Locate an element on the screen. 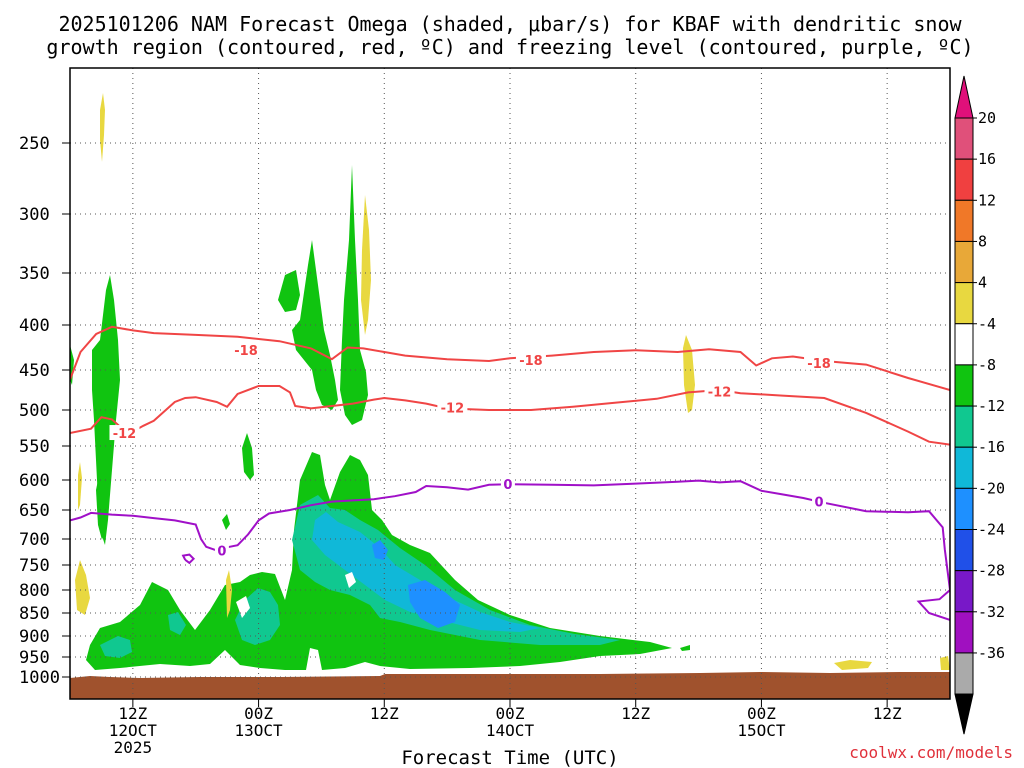 The height and width of the screenshot is (768, 1024). x-tick-label: 13OCT is located at coordinates (258, 730).